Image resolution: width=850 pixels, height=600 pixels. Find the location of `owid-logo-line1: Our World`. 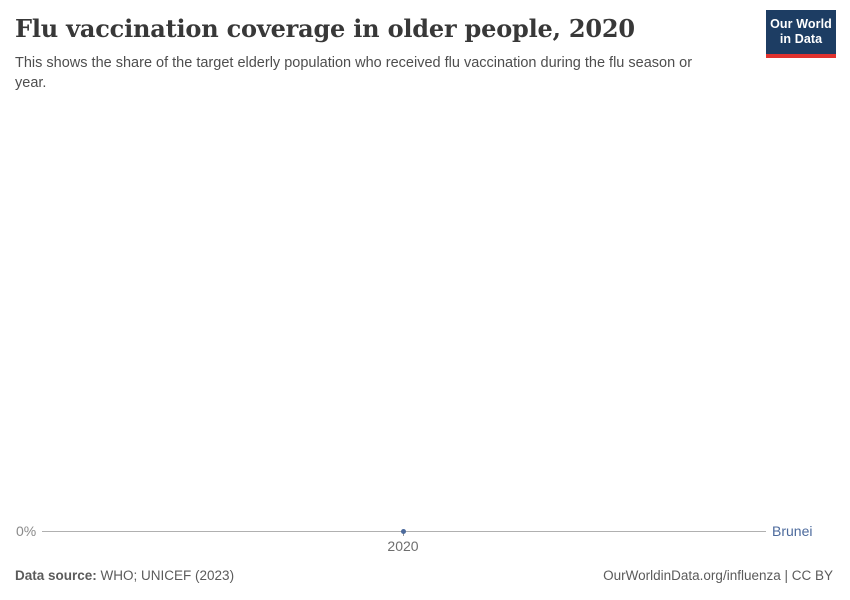

owid-logo-line1: Our World is located at coordinates (801, 24).